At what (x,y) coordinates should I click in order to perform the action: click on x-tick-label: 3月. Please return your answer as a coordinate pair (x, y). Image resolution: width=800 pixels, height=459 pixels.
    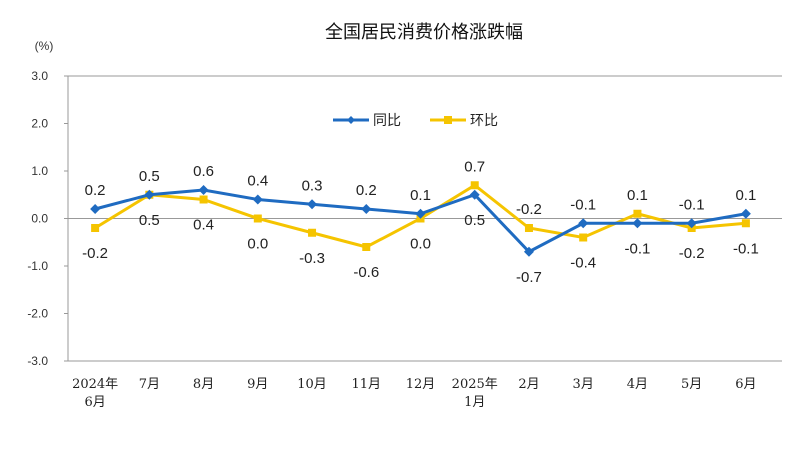
    Looking at the image, I should click on (583, 384).